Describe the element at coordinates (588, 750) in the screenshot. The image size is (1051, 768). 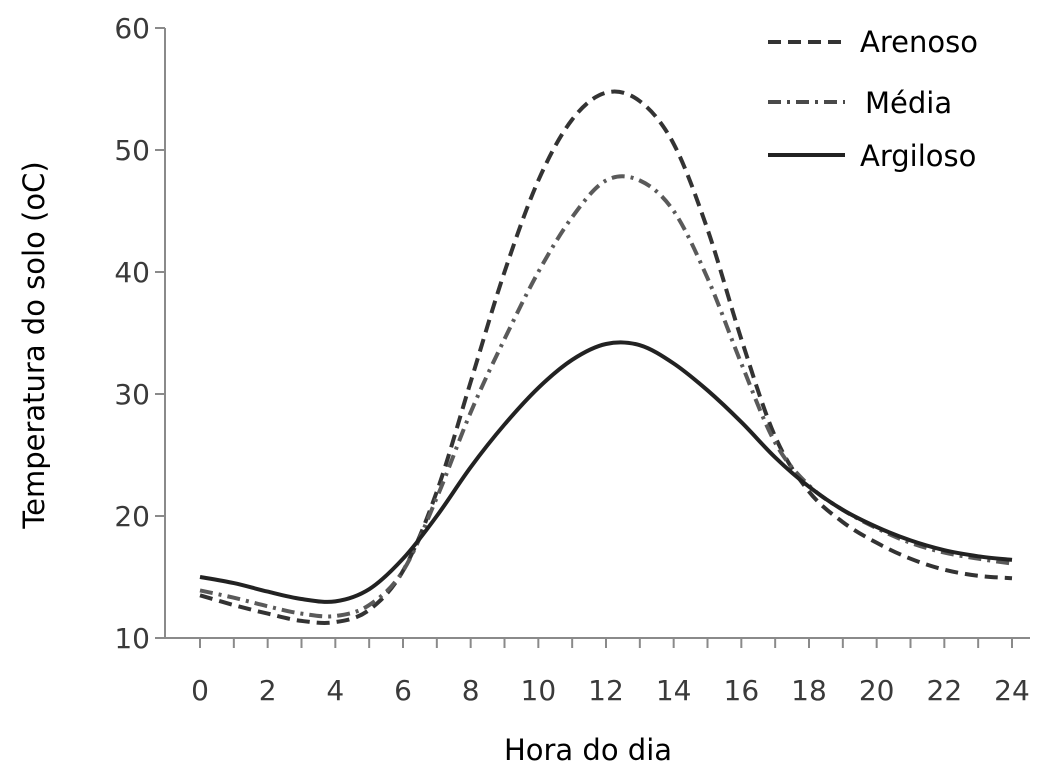
I see `x-axis-title: Hora do dia` at that location.